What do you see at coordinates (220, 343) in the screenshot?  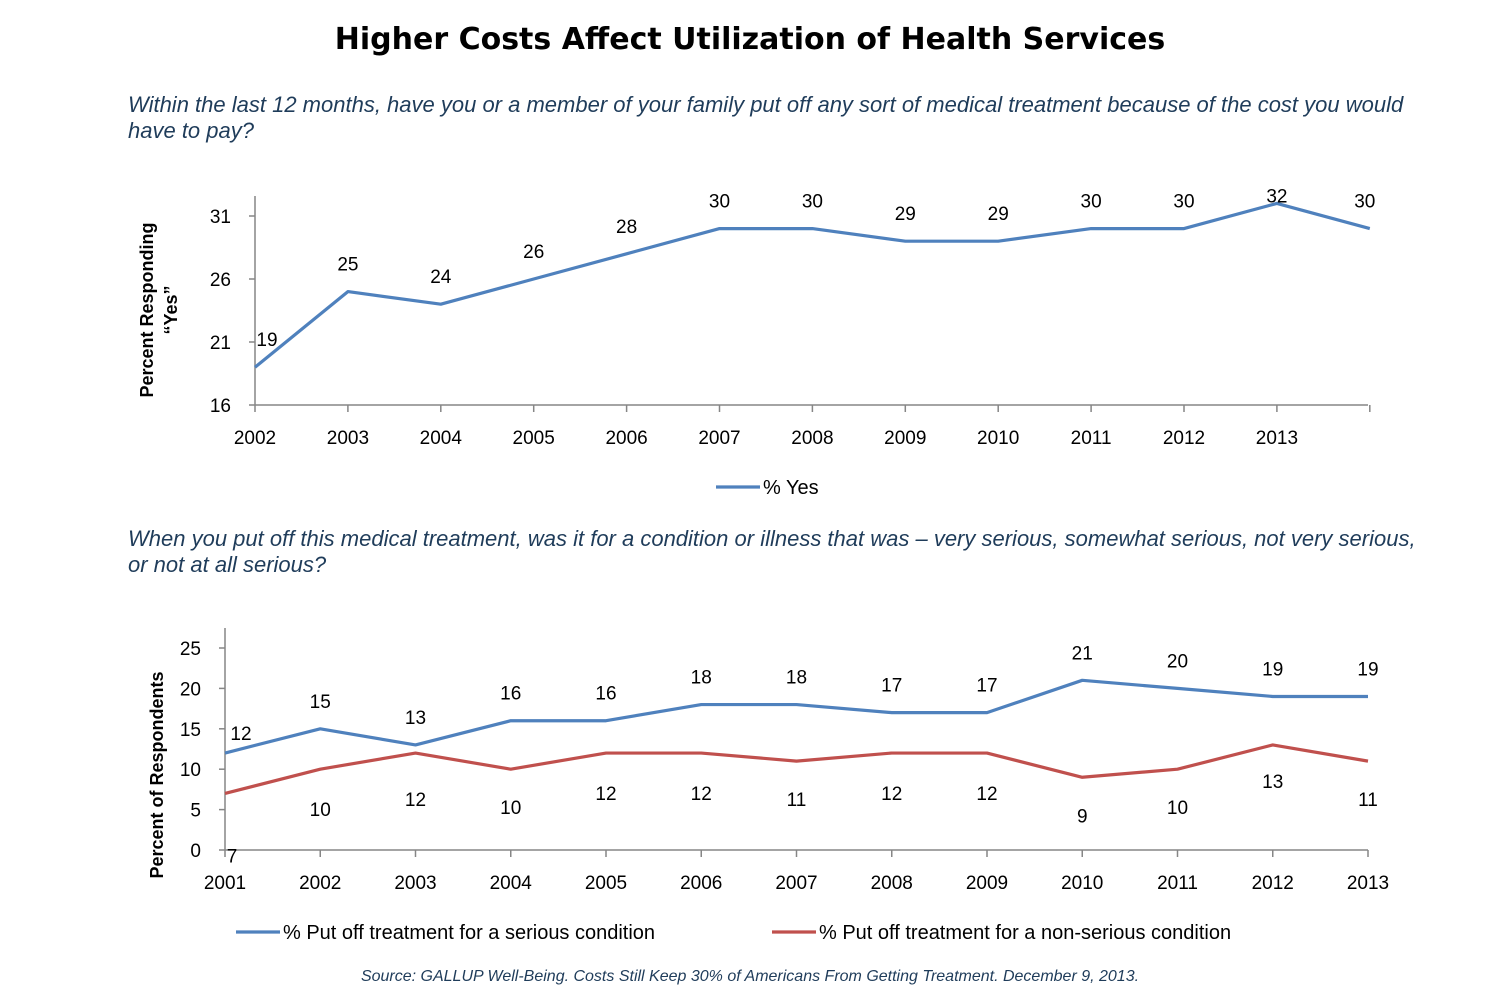 I see `y-tick-label: 21` at bounding box center [220, 343].